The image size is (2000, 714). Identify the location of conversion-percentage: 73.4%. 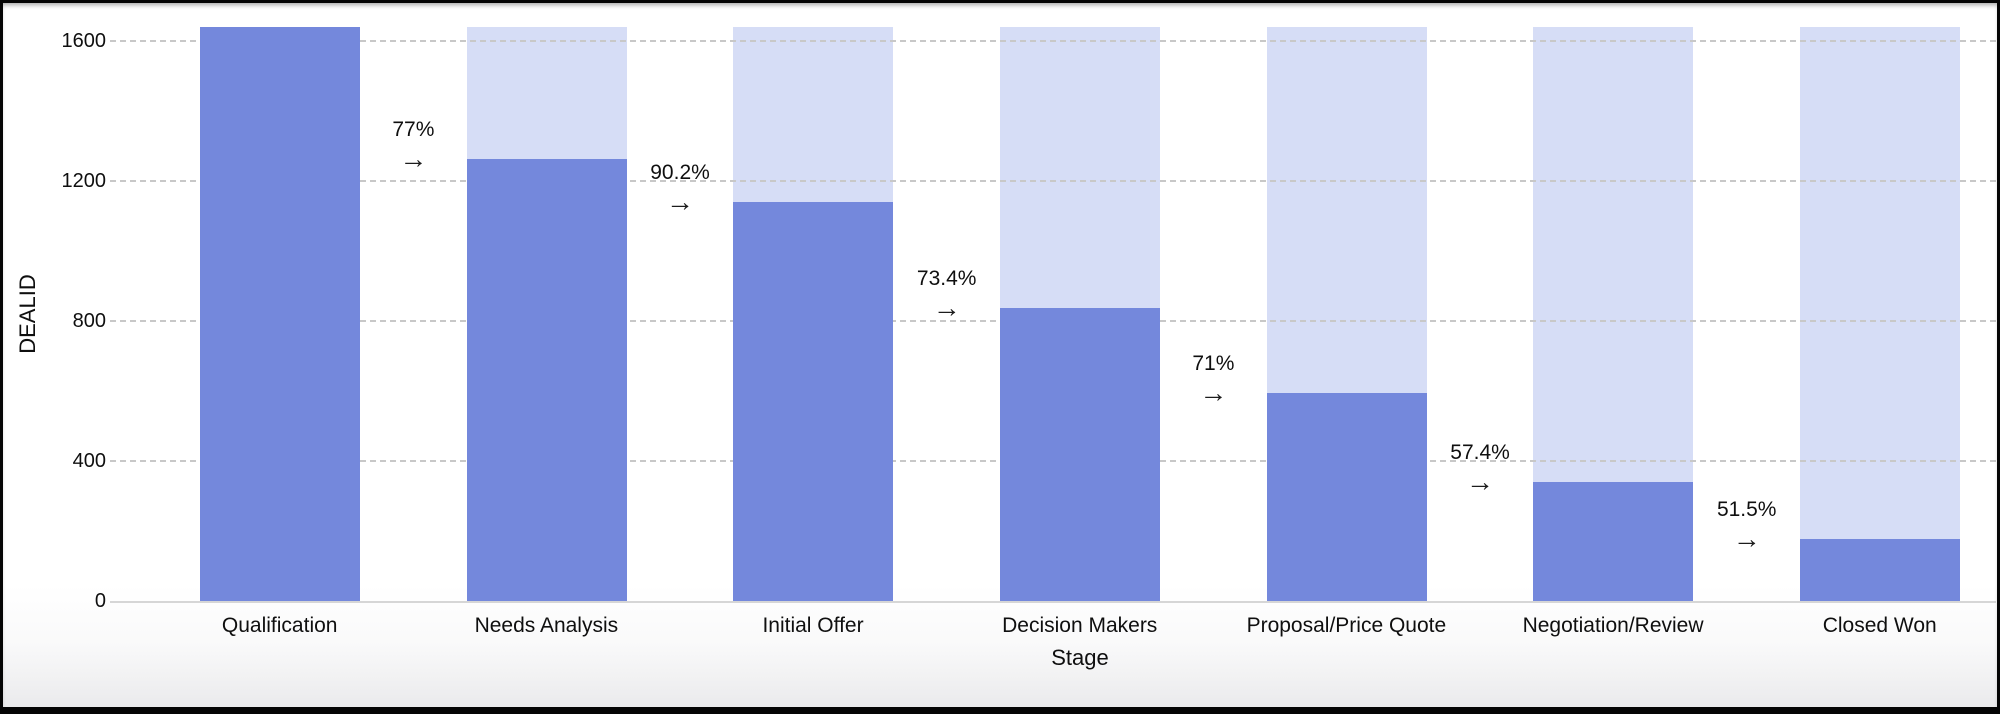
(946, 279).